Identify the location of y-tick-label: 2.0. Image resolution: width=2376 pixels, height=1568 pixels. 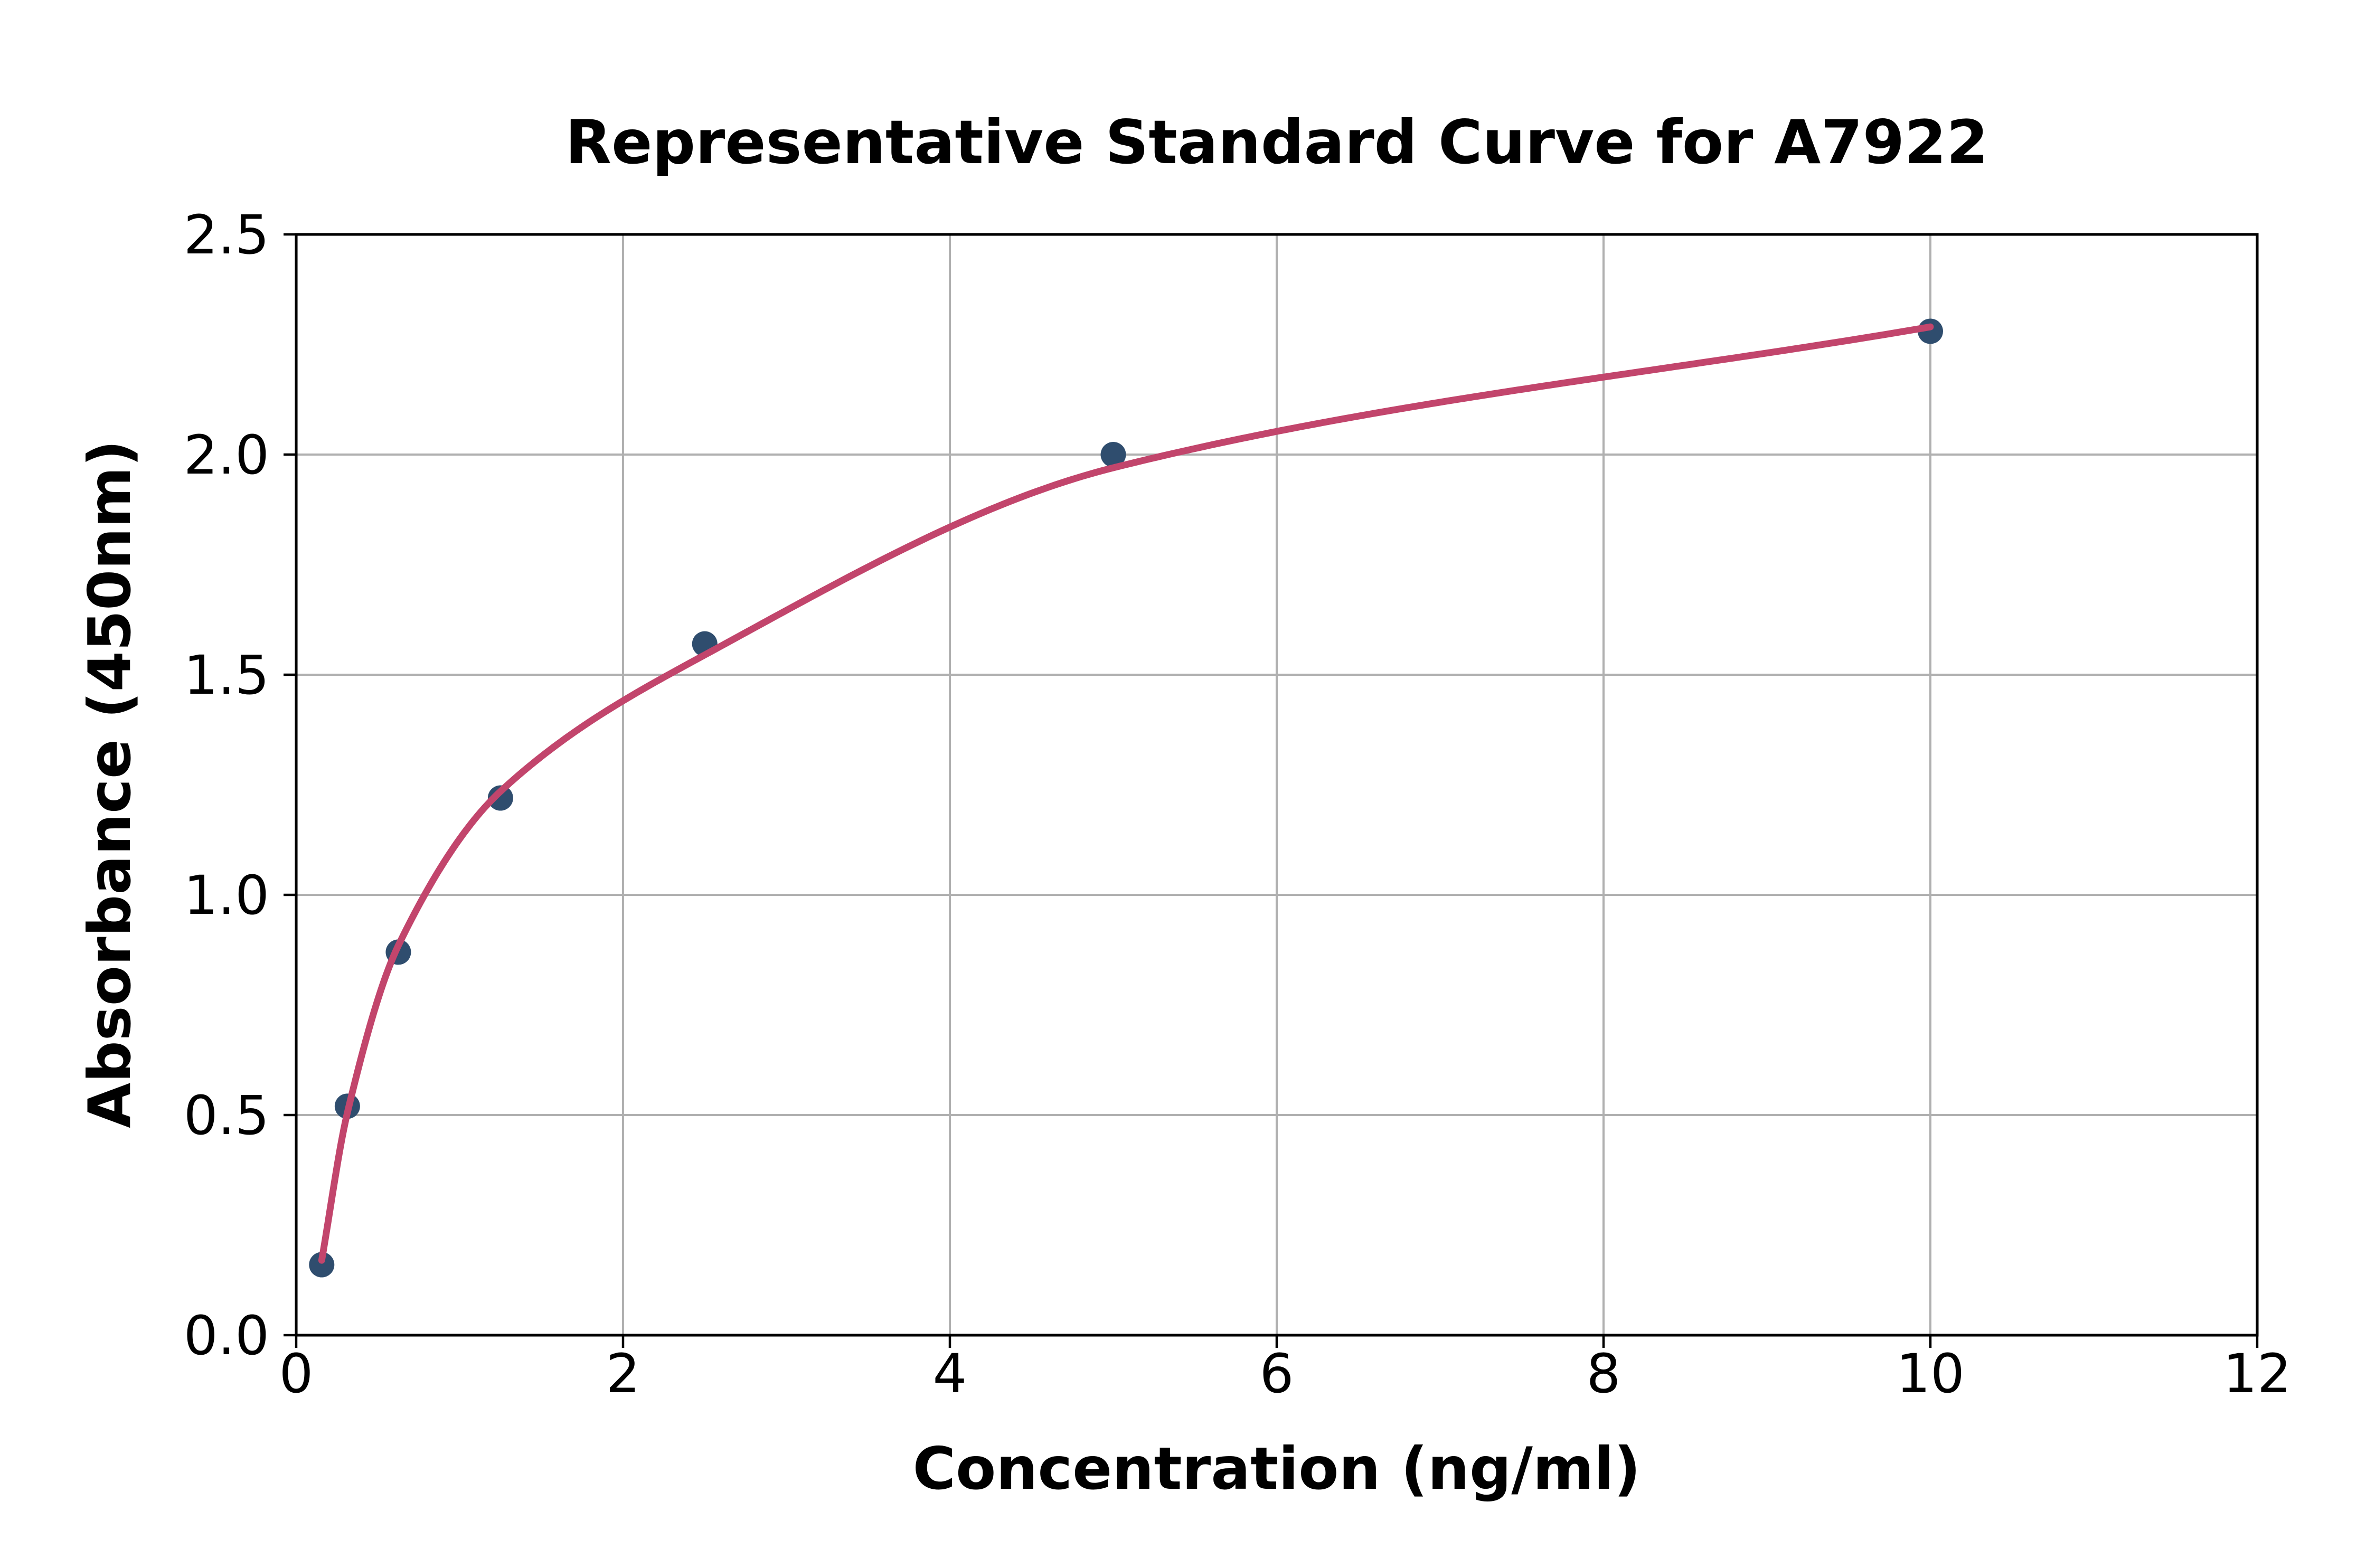
(227, 456).